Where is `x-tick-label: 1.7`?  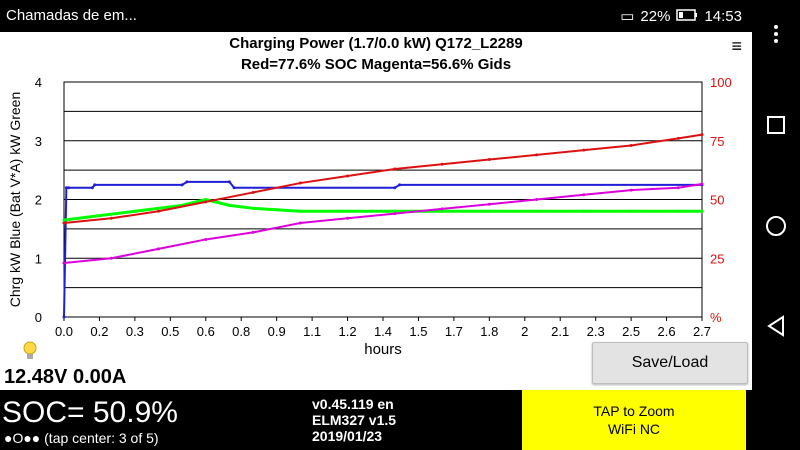 x-tick-label: 1.7 is located at coordinates (454, 331).